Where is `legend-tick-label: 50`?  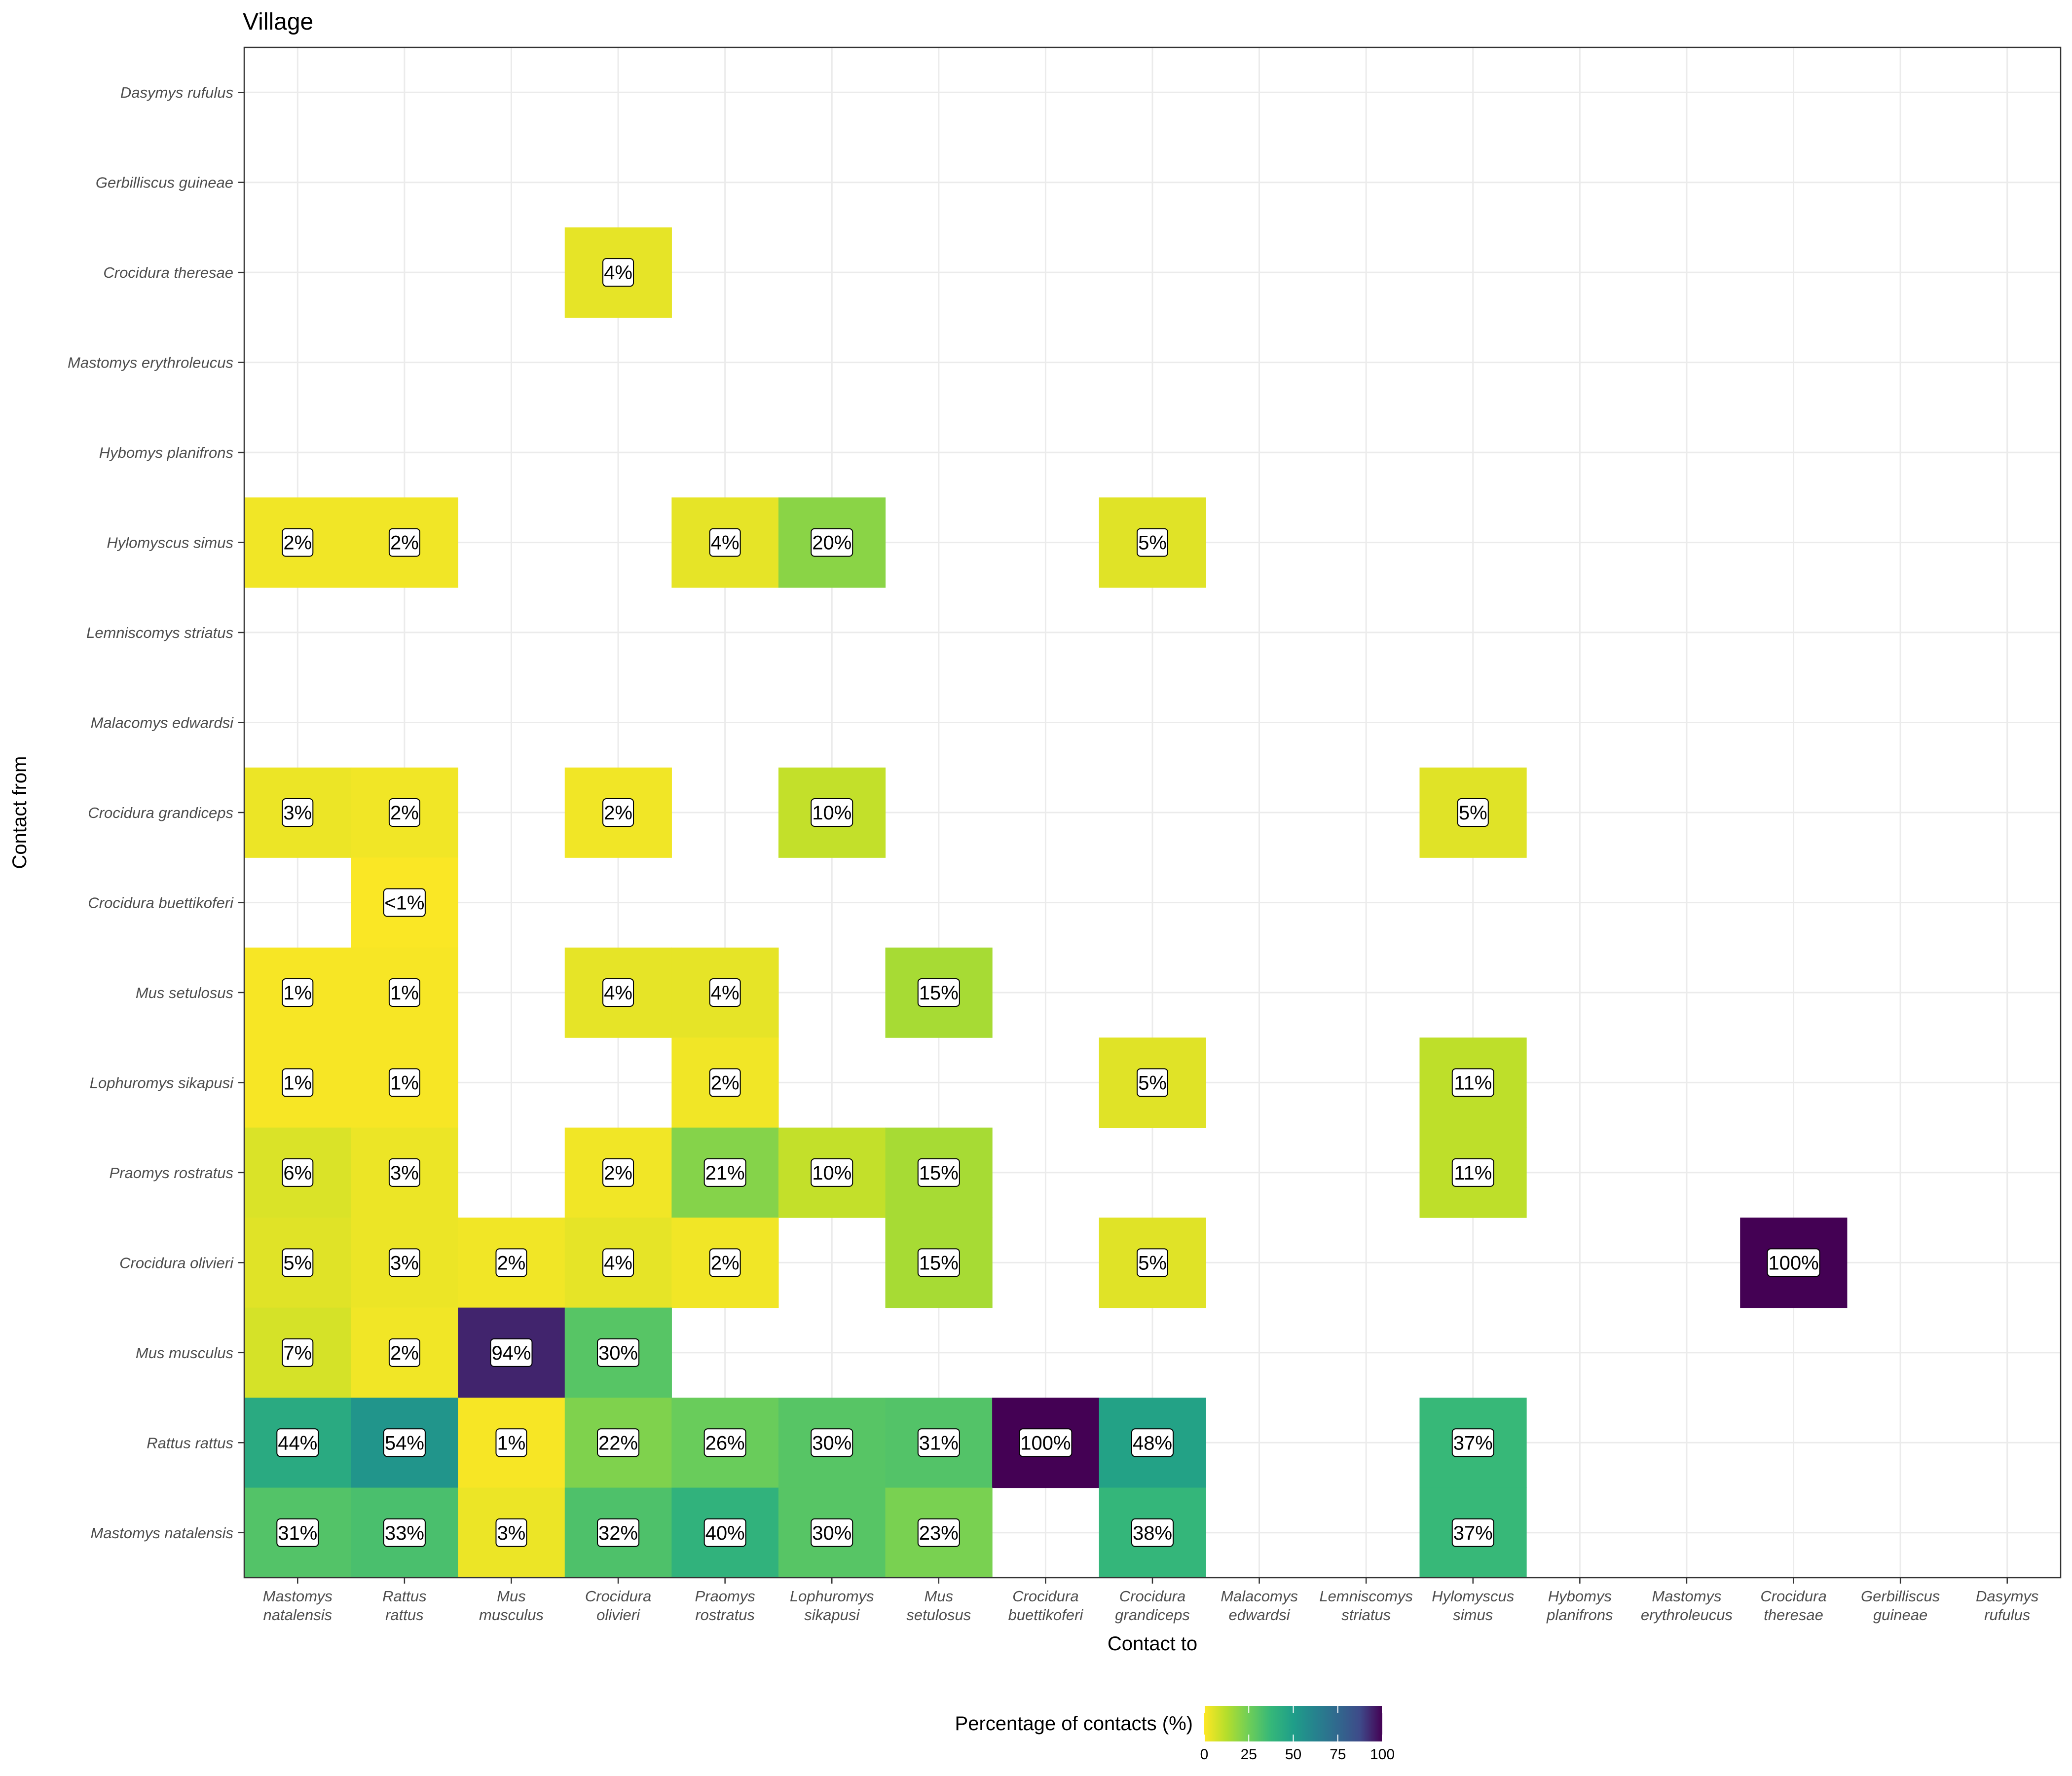
legend-tick-label: 50 is located at coordinates (1293, 1755).